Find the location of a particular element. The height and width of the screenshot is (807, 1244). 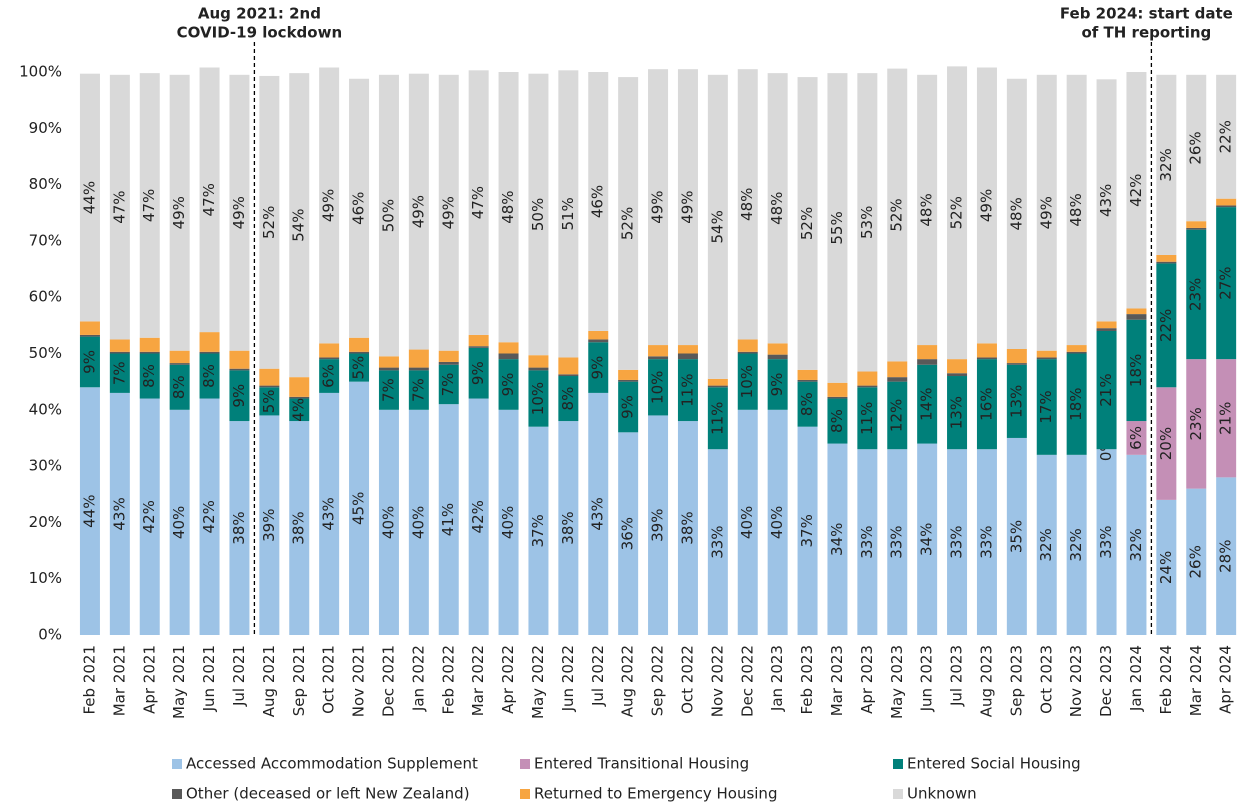

x-tick-label: Sep 2021 is located at coordinates (299, 680).